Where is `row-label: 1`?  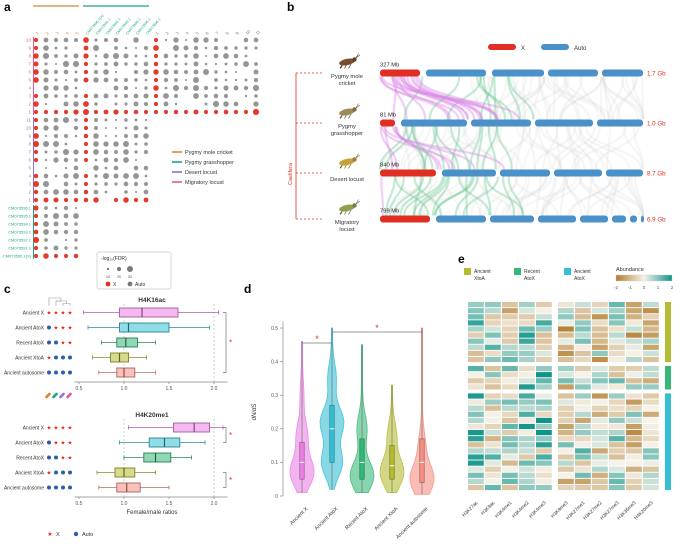 row-label: 1 is located at coordinates (29, 200).